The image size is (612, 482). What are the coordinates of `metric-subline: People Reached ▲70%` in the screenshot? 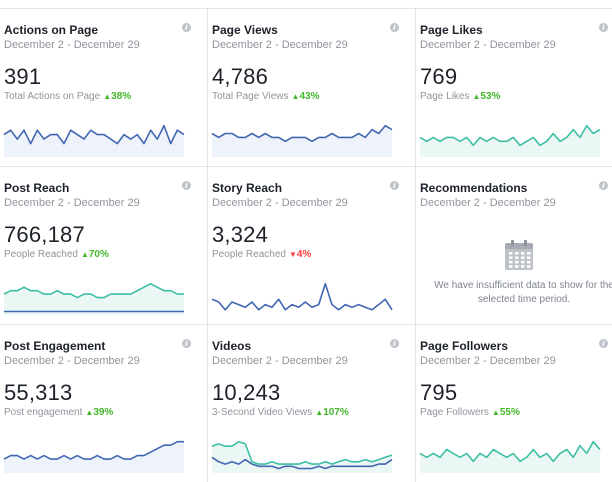 It's located at (56, 254).